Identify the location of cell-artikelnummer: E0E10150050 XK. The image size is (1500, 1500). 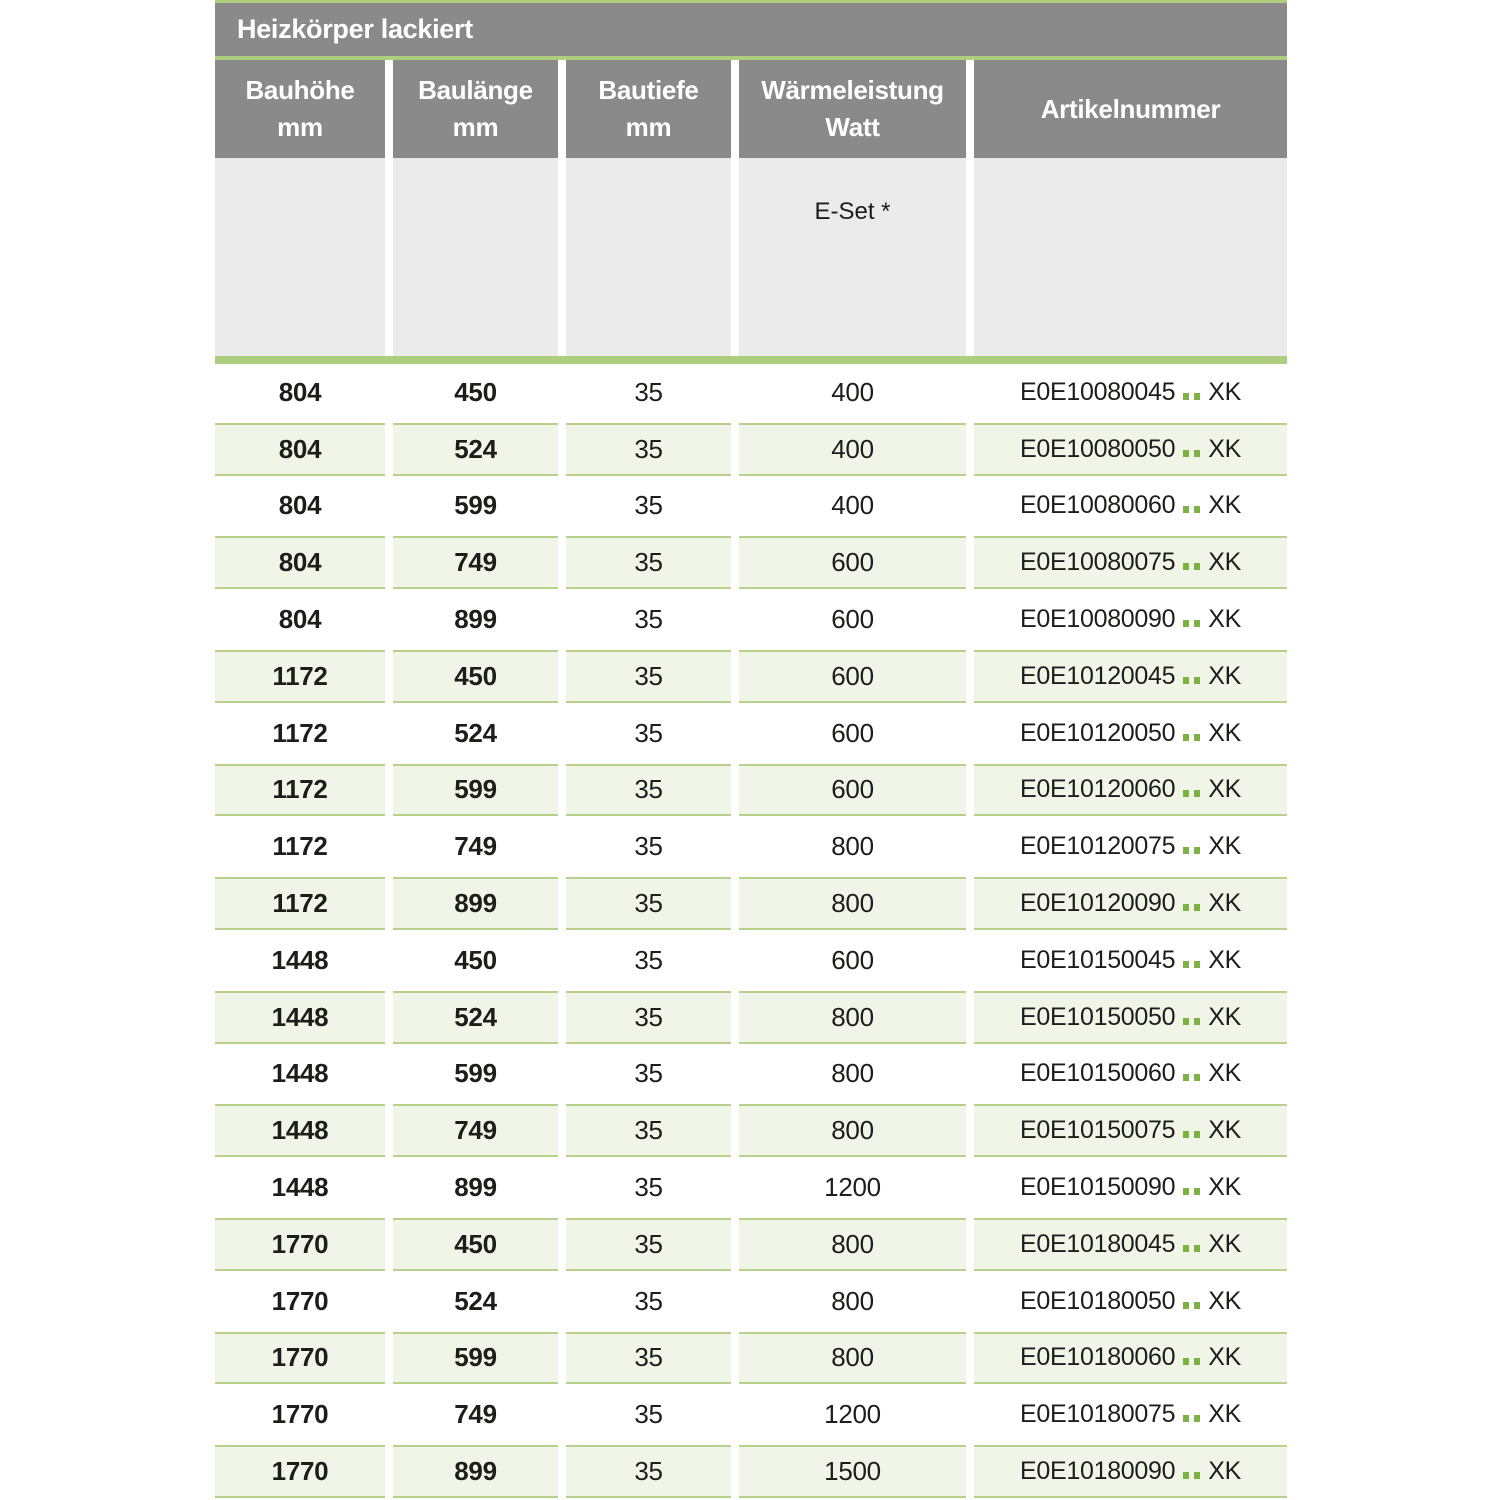
(1130, 1017).